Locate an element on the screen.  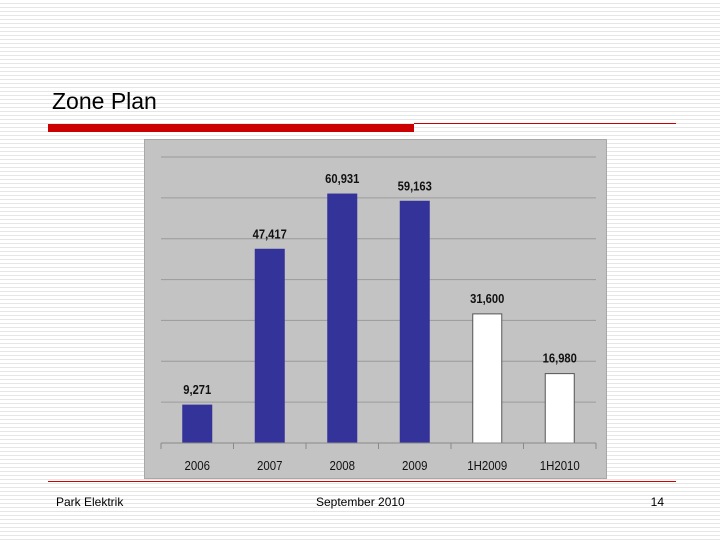
chart-x-tick-labels: 2006 2007 2008 2009 1H2009 1H2010 is located at coordinates (382, 465).